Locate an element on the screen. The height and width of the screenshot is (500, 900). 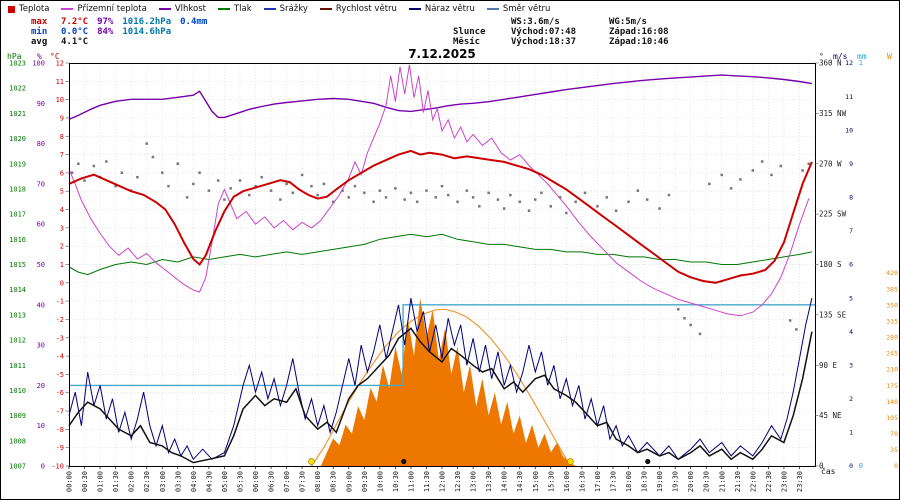
svg-text: 8 is located at coordinates (851, 198).